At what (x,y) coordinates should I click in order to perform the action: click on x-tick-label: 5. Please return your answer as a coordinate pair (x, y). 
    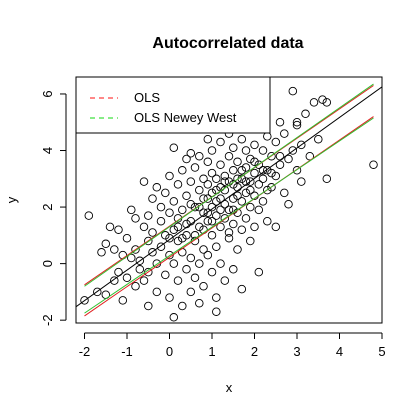
    Looking at the image, I should click on (381, 351).